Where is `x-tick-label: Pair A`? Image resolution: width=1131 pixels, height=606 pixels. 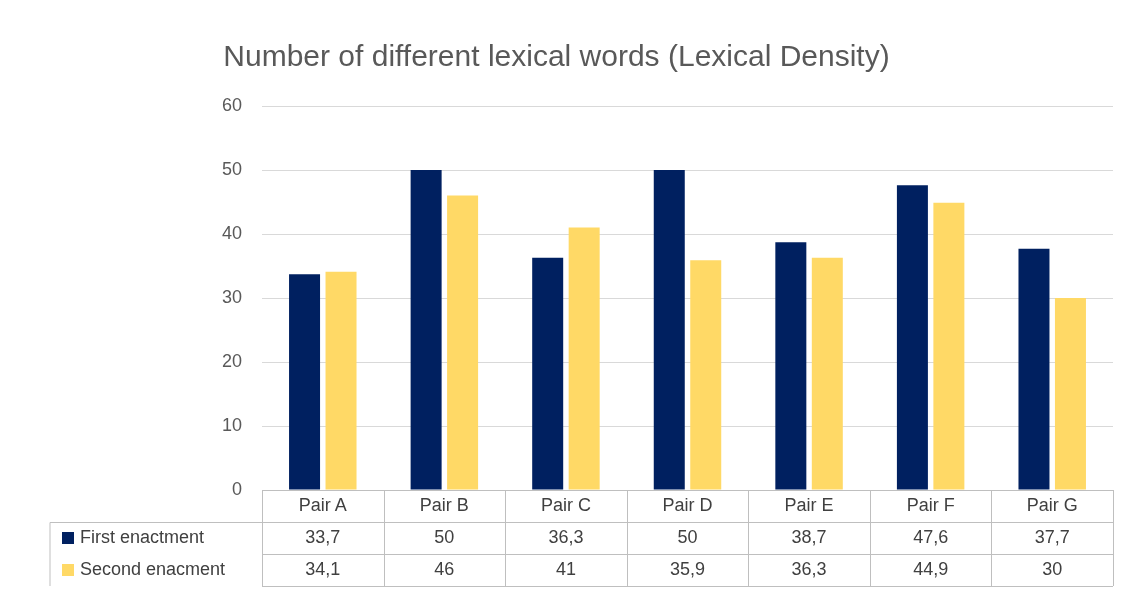
x-tick-label: Pair A is located at coordinates (322, 504).